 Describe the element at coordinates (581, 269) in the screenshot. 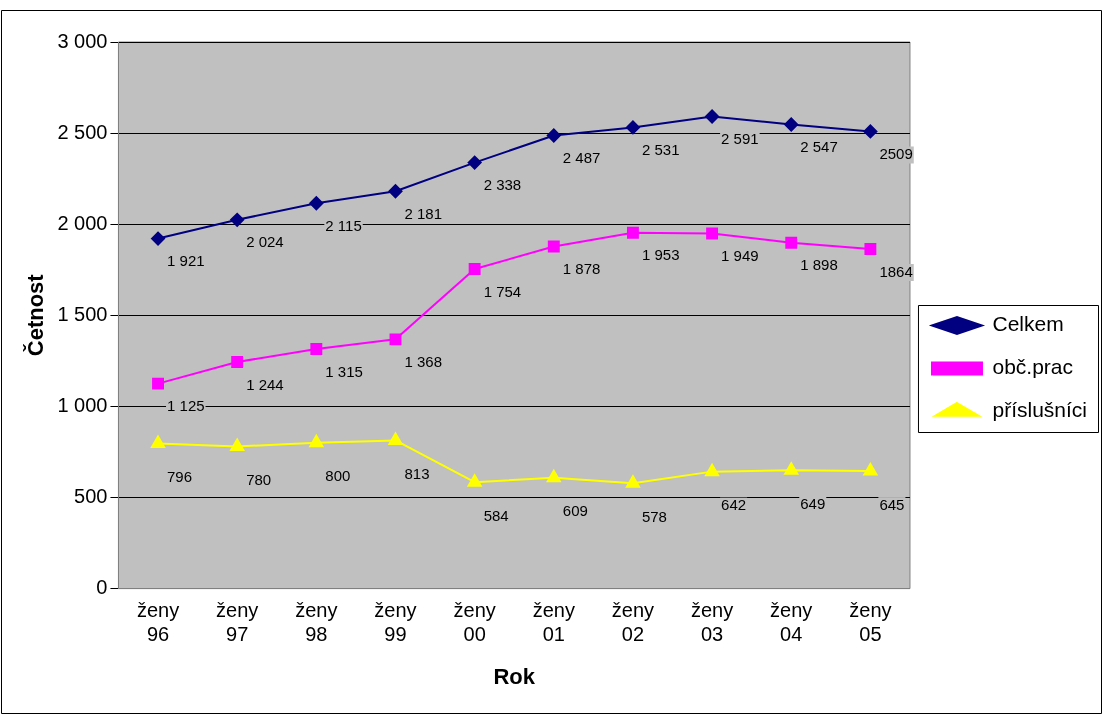

I see `data-label: 1 878` at that location.